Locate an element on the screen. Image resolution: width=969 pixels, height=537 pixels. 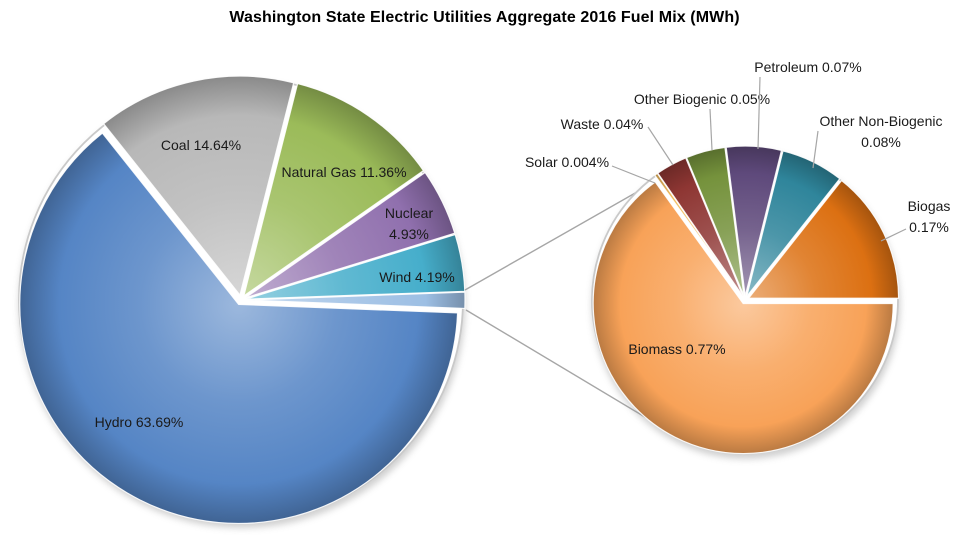
secondary-pie-slice-other-non-biogenic is located at coordinates (793, 224).